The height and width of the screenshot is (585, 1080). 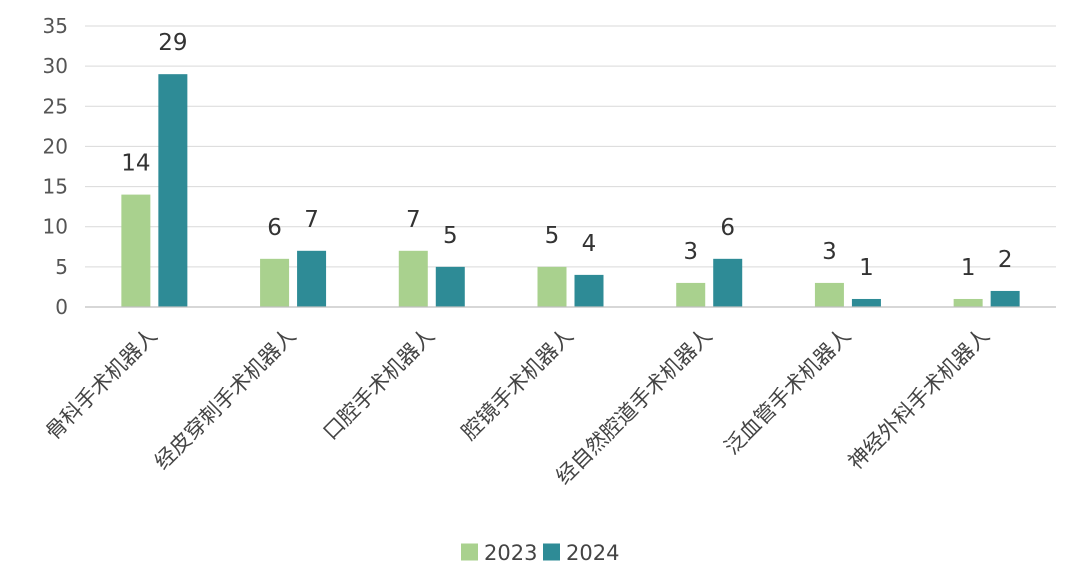 What do you see at coordinates (727, 228) in the screenshot?
I see `data-label-2024-4: 6` at bounding box center [727, 228].